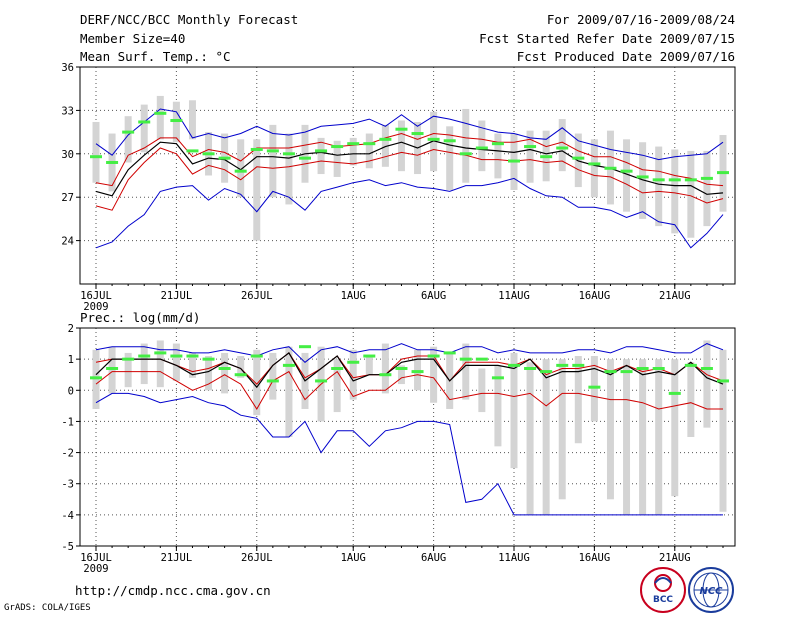 The image size is (800, 618). I want to click on precipitation-xtick-label: 26JUL, so click(257, 558).